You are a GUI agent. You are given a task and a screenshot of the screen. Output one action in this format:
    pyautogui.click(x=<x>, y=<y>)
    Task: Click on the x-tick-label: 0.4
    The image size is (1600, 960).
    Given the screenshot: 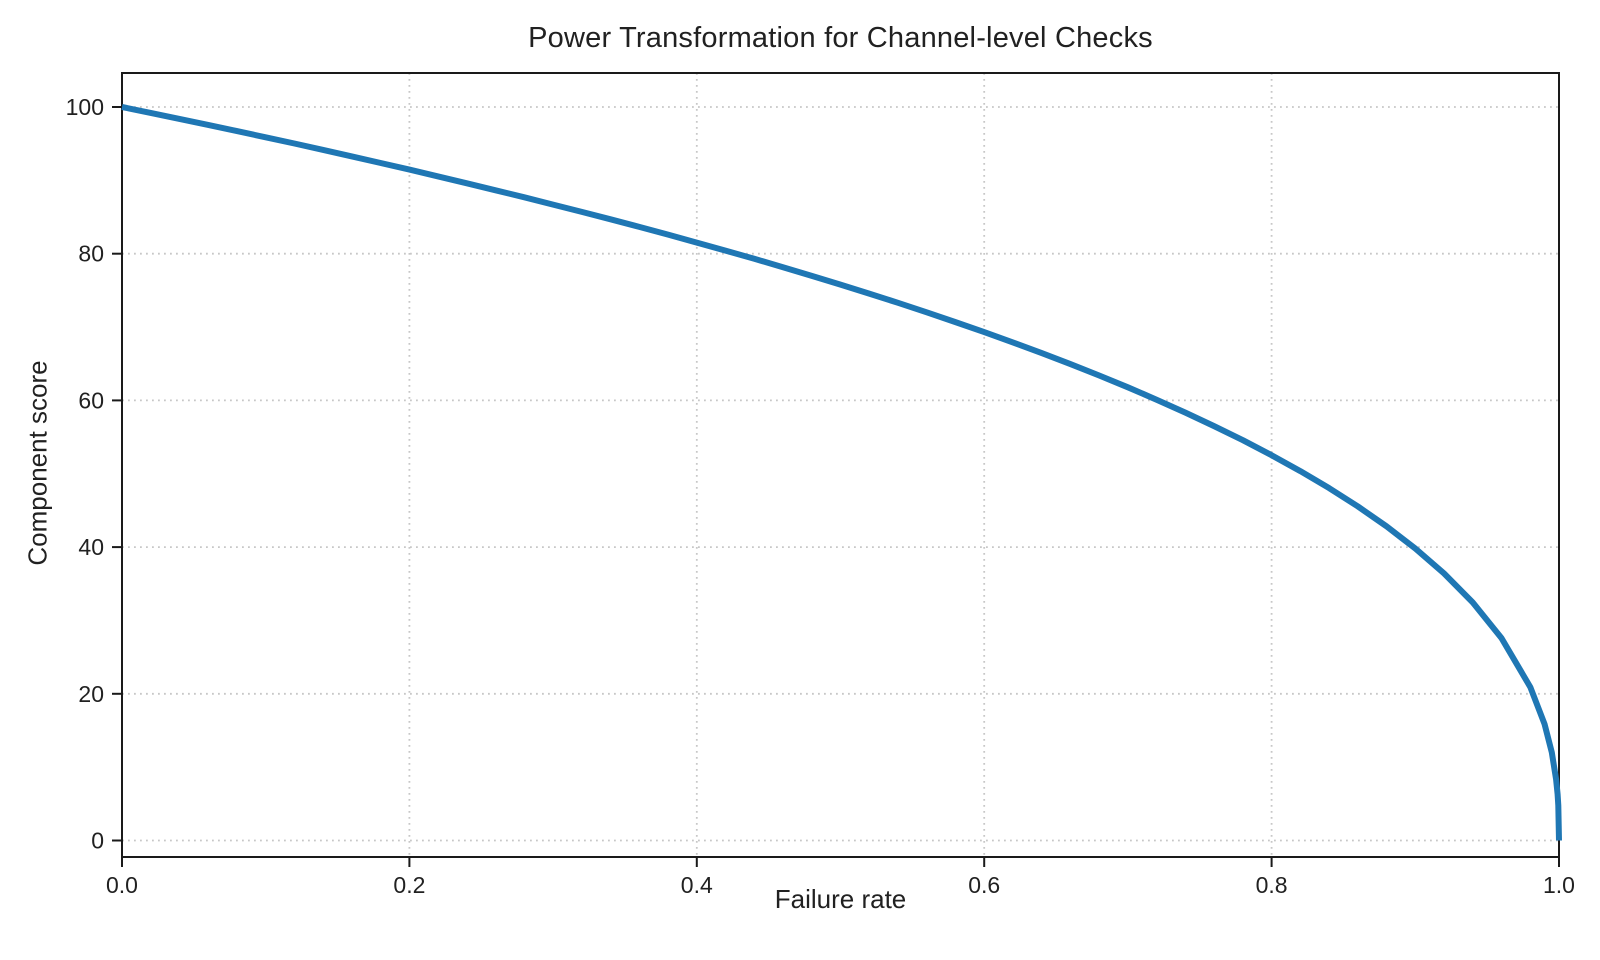 What is the action you would take?
    pyautogui.click(x=697, y=885)
    